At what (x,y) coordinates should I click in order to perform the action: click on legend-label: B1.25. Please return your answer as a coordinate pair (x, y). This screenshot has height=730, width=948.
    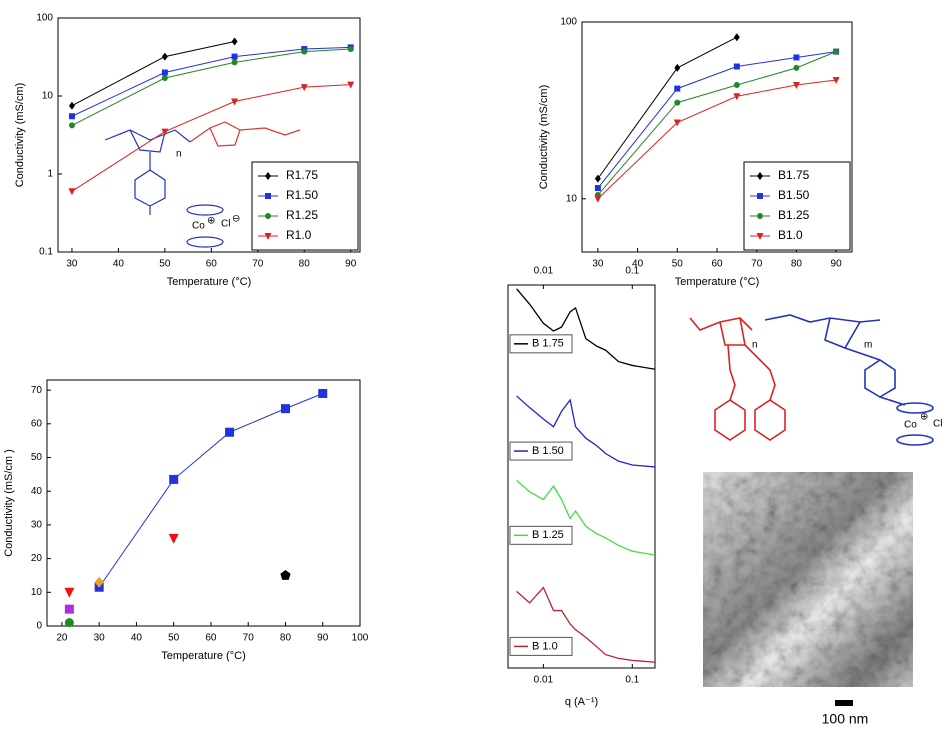
    Looking at the image, I should click on (794, 215).